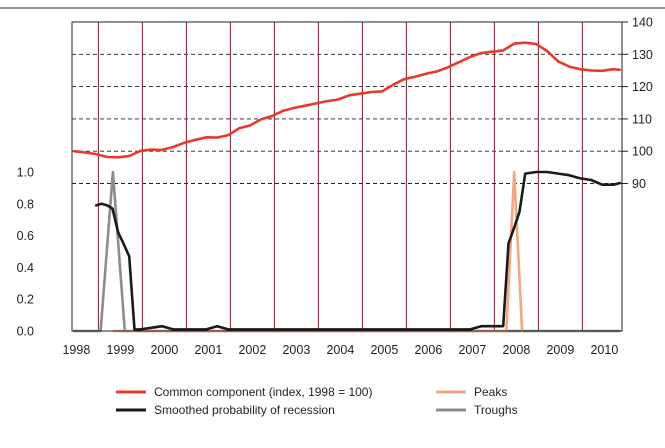  Describe the element at coordinates (642, 87) in the screenshot. I see `right-tick-label-3: 120` at that location.